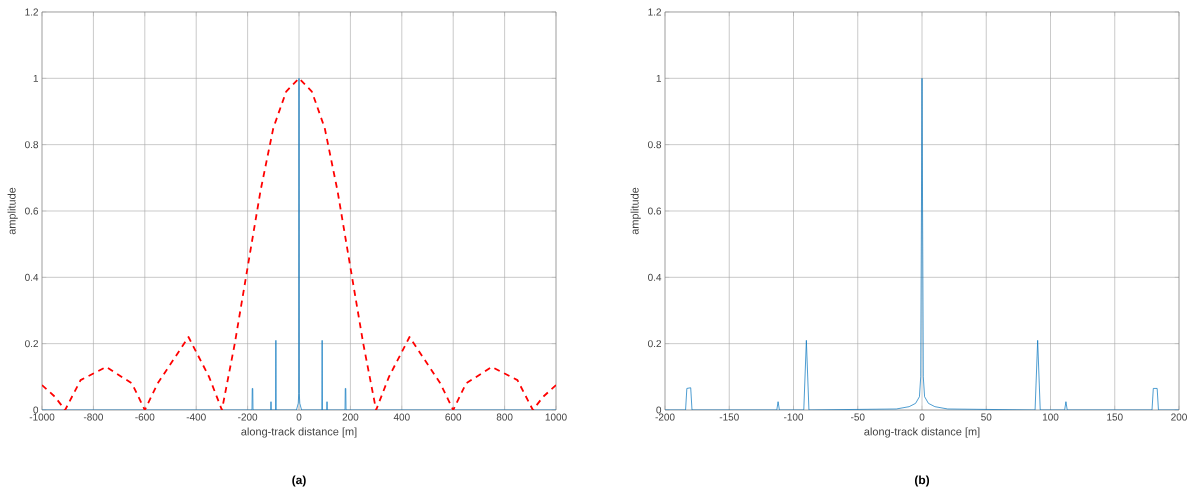 The height and width of the screenshot is (495, 1194). Describe the element at coordinates (858, 417) in the screenshot. I see `x-tick-label: -50` at that location.